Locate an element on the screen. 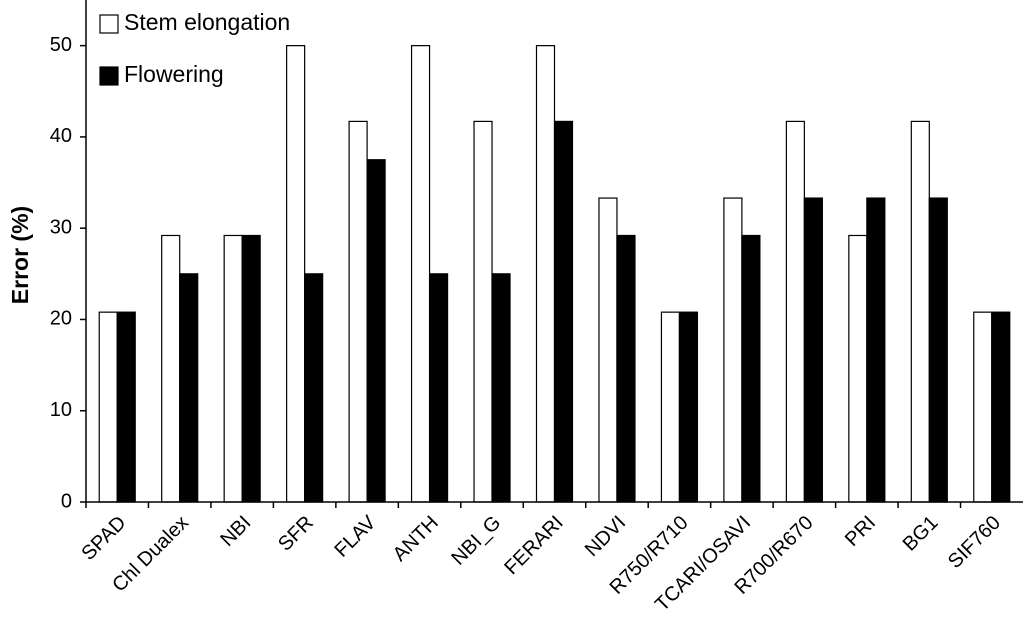 The height and width of the screenshot is (631, 1024). y-tick-label: 10 is located at coordinates (61, 410).